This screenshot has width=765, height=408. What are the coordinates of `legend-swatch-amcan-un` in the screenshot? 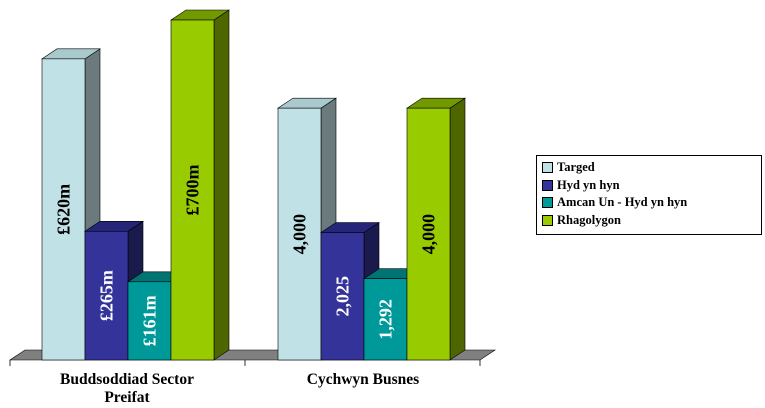 It's located at (547, 203).